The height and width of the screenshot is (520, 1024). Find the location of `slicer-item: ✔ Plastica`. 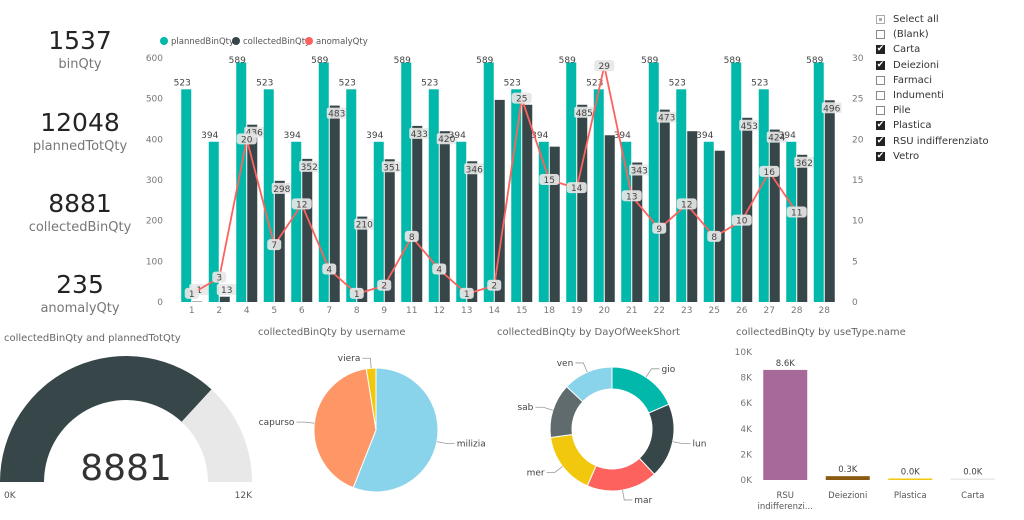

slicer-item: ✔ Plastica is located at coordinates (950, 125).